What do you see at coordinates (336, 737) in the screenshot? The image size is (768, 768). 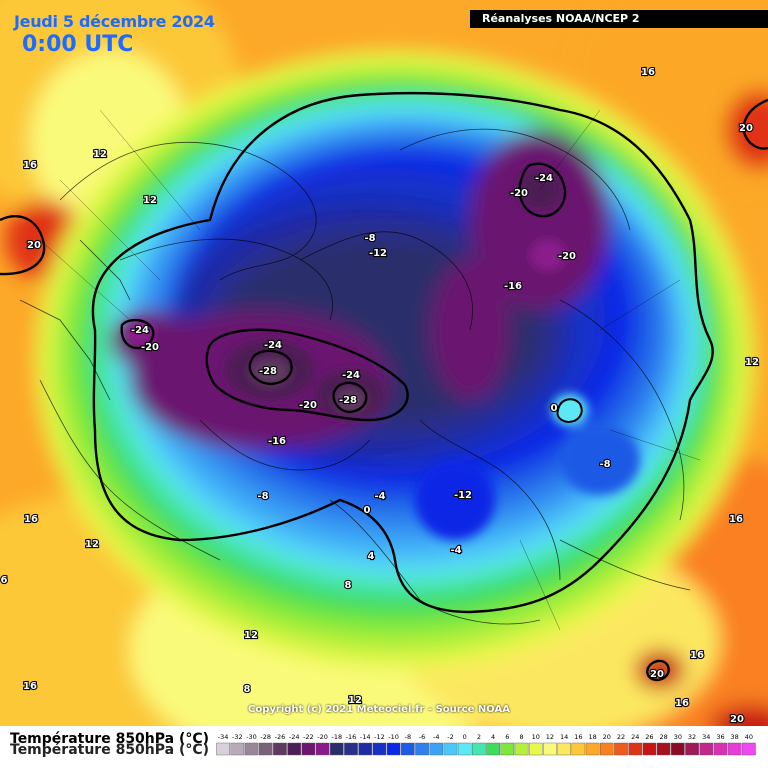 I see `legend-tick-label: -18` at bounding box center [336, 737].